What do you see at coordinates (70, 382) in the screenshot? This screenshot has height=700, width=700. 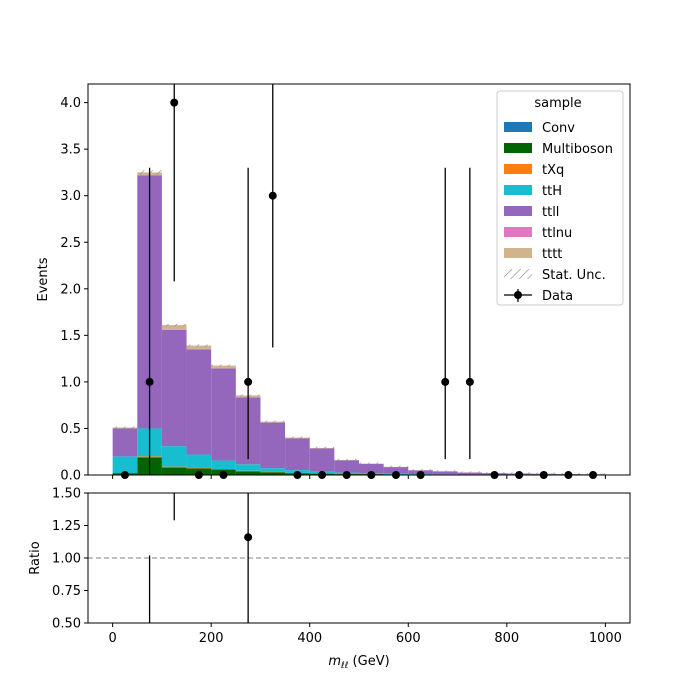 I see `upper-y-tick-label-2: 1.0` at bounding box center [70, 382].